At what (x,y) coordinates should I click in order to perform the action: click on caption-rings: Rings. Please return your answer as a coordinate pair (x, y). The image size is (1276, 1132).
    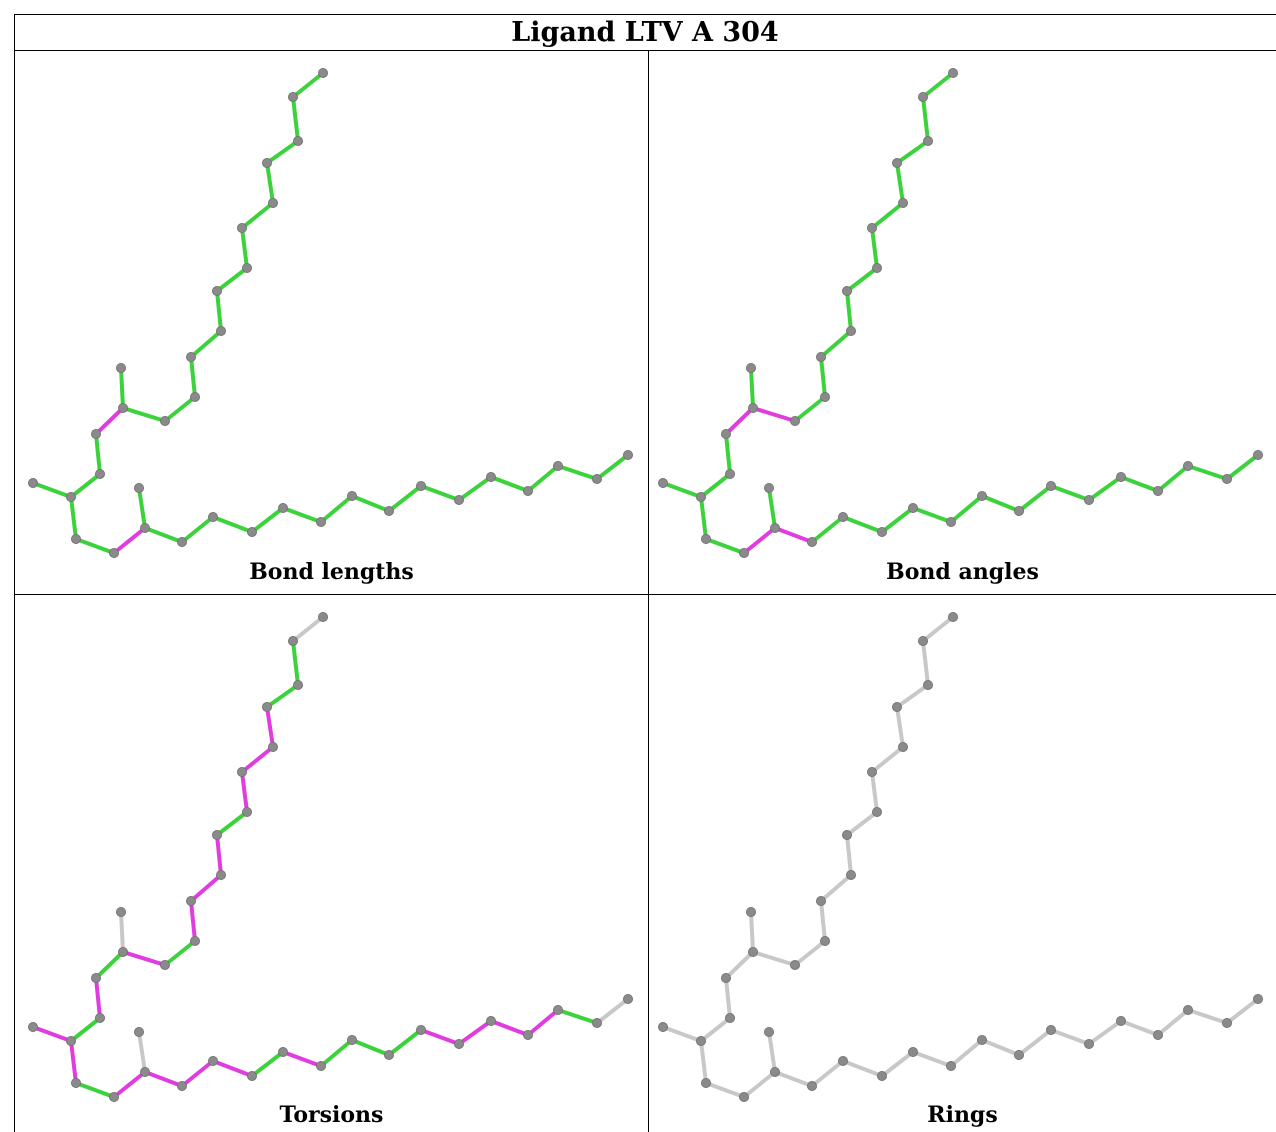
    Looking at the image, I should click on (962, 1115).